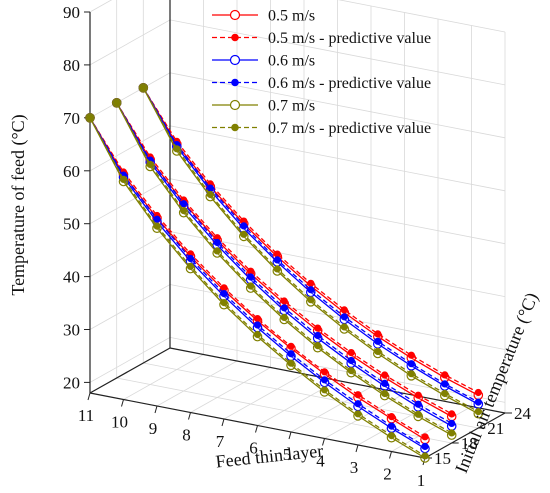 This screenshot has width=550, height=493. What do you see at coordinates (287, 454) in the screenshot?
I see `x-tick-label: 5` at bounding box center [287, 454].